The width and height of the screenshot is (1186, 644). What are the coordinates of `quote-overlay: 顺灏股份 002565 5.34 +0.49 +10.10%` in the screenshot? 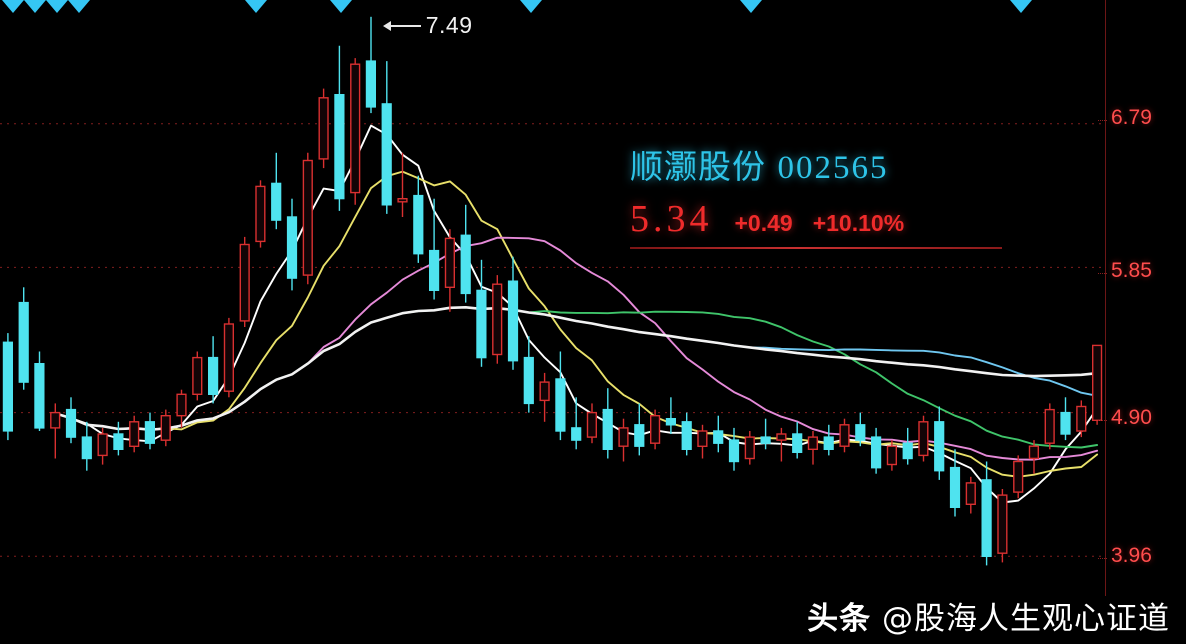 It's located at (817, 194).